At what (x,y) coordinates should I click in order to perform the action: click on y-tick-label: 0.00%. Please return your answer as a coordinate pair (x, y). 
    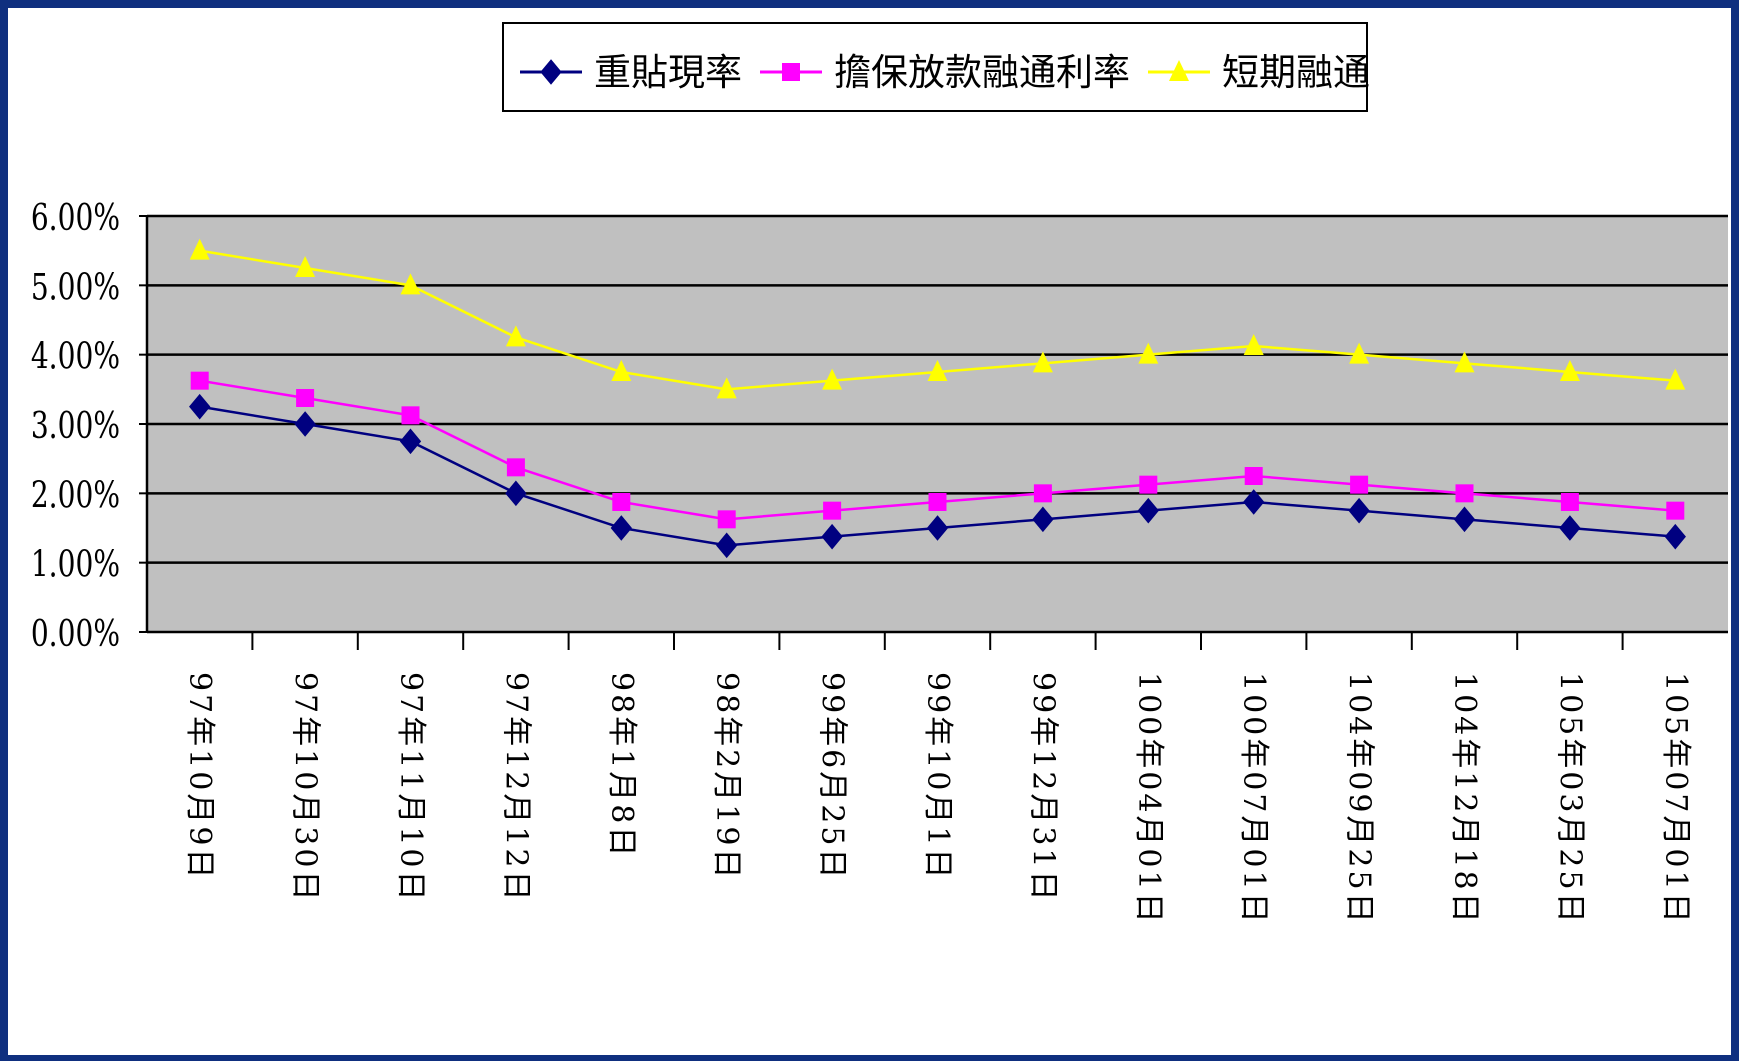
    Looking at the image, I should click on (75, 634).